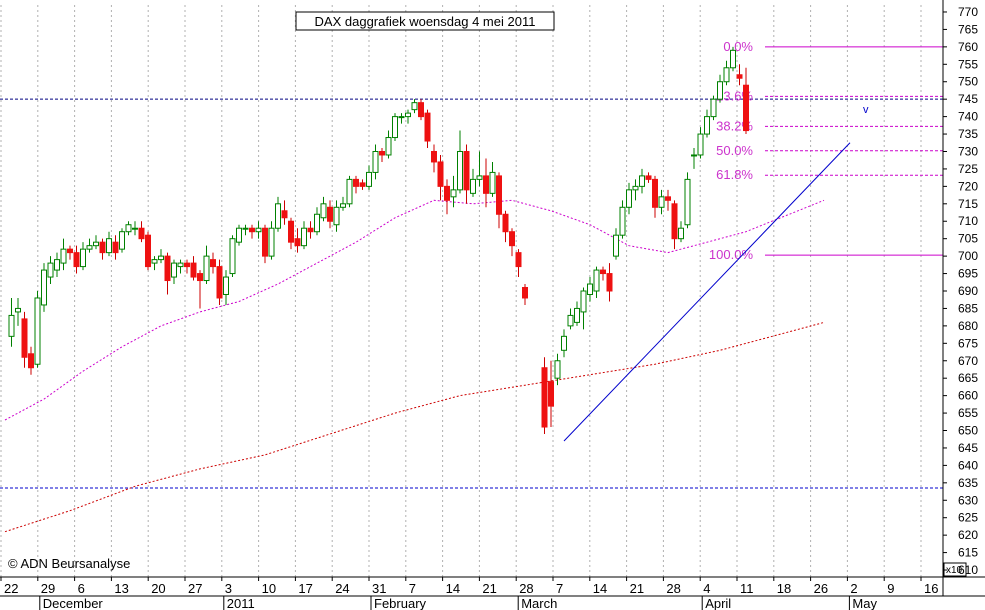  What do you see at coordinates (968, 378) in the screenshot?
I see `y-tick-label: 665` at bounding box center [968, 378].